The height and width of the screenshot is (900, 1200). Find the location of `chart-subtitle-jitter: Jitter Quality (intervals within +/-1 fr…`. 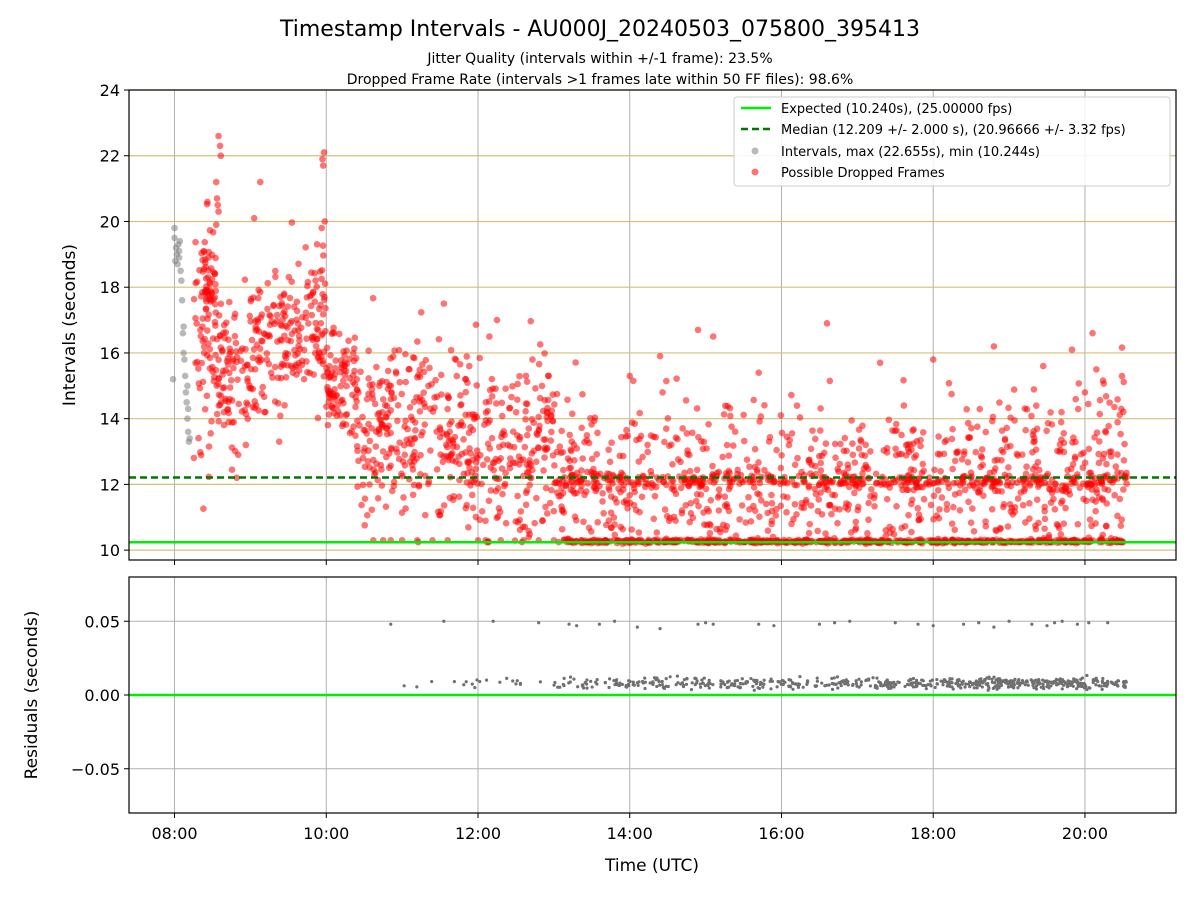

chart-subtitle-jitter: Jitter Quality (intervals within +/-1 fr… is located at coordinates (599, 59).